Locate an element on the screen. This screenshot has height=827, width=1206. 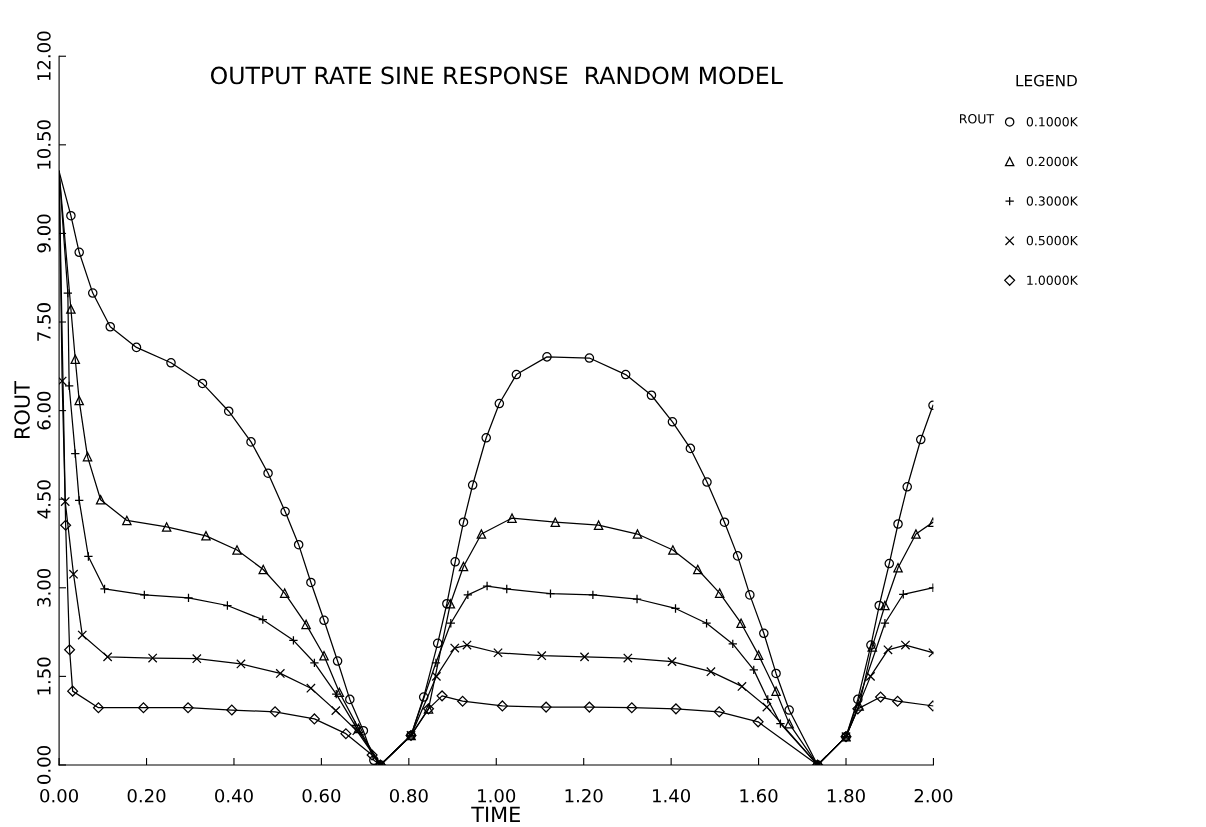
x-tick-label: 1.80 is located at coordinates (846, 795).